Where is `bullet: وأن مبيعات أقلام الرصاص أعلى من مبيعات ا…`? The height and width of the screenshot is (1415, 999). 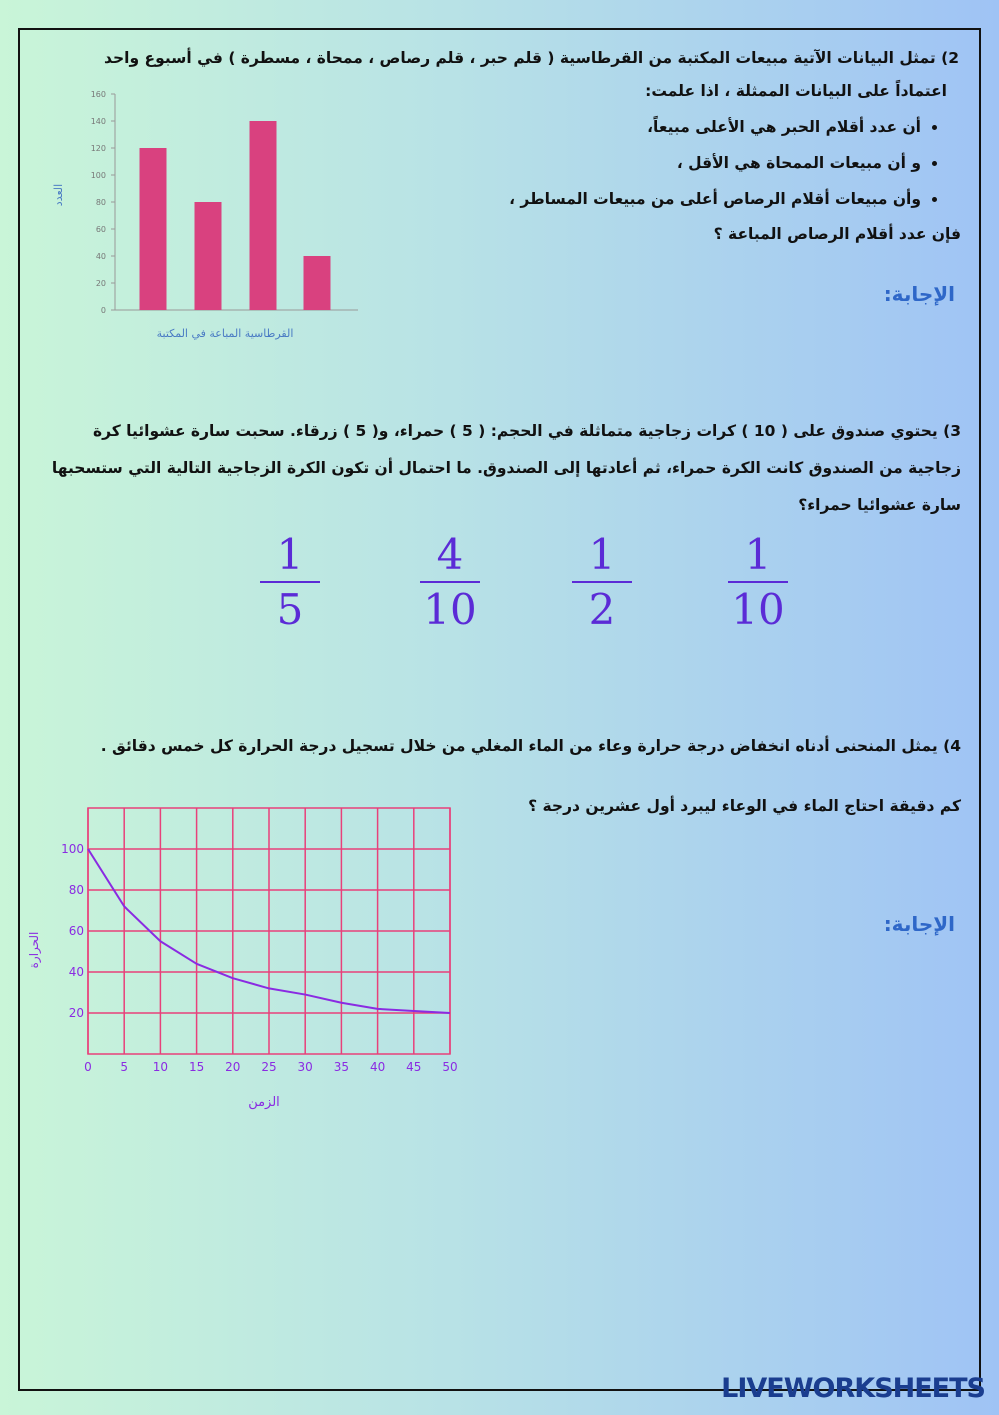 bullet: وأن مبيعات أقلام الرصاص أعلى من مبيعات ا… is located at coordinates (621, 199).